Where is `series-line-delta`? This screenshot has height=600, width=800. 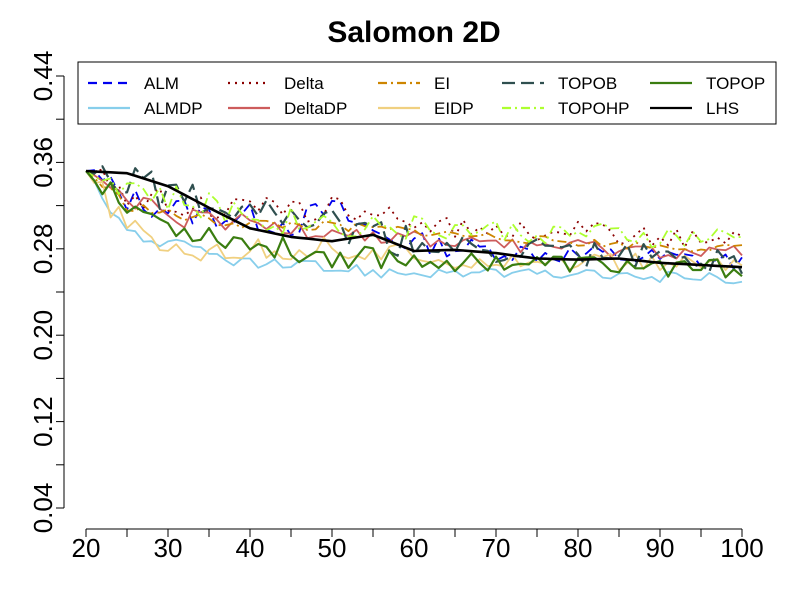 series-line-delta is located at coordinates (414, 208).